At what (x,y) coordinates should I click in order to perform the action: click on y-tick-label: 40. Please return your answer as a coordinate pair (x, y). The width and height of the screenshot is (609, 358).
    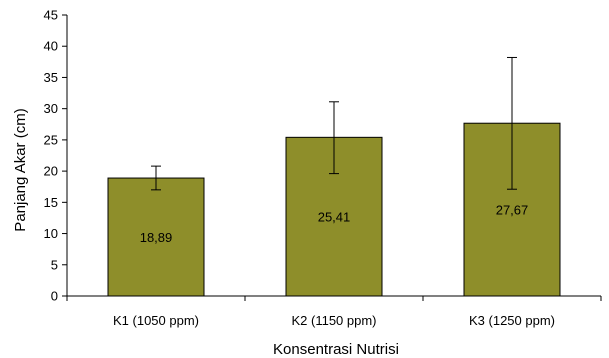
    Looking at the image, I should click on (51, 46).